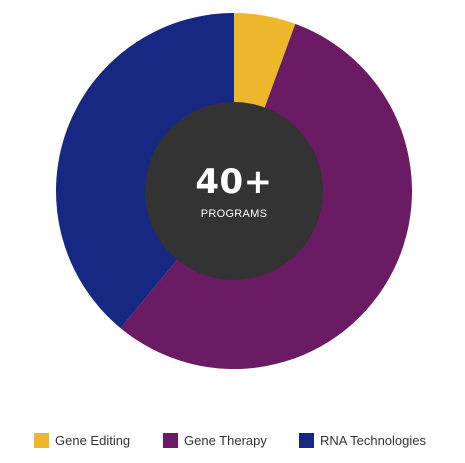  I want to click on center-value: 40+, so click(233, 182).